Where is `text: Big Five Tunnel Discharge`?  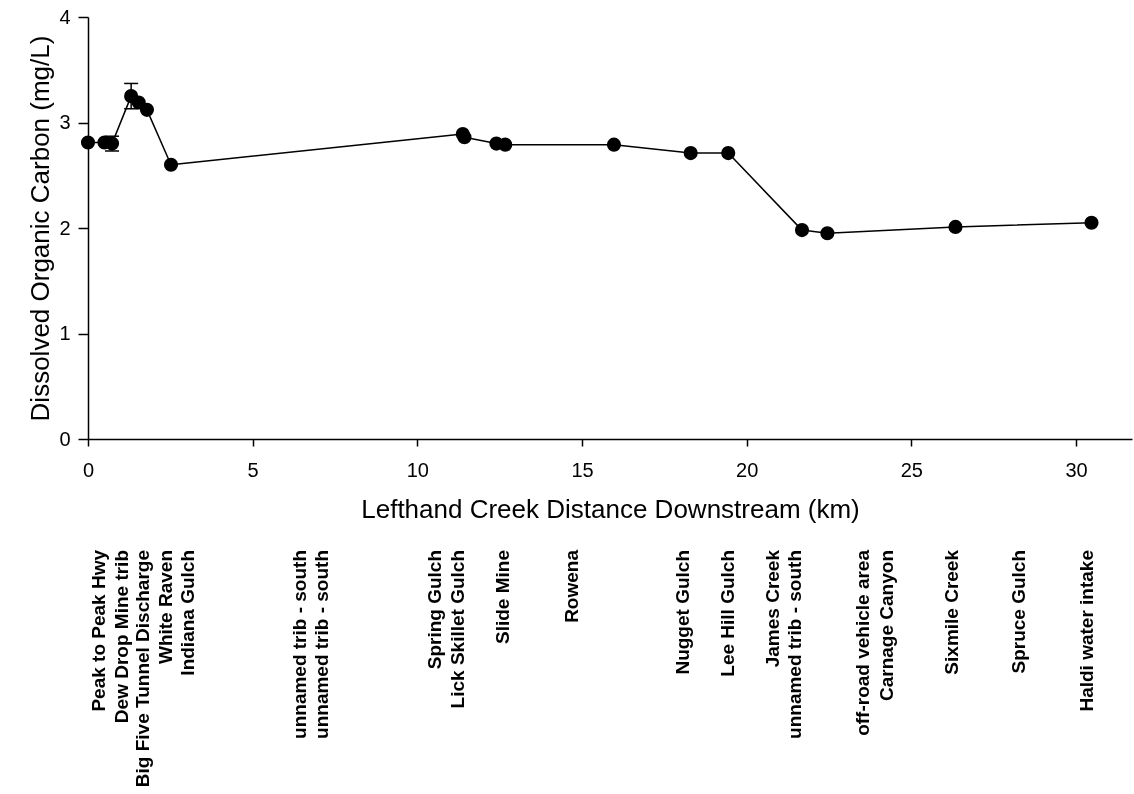 text: Big Five Tunnel Discharge is located at coordinates (142, 669).